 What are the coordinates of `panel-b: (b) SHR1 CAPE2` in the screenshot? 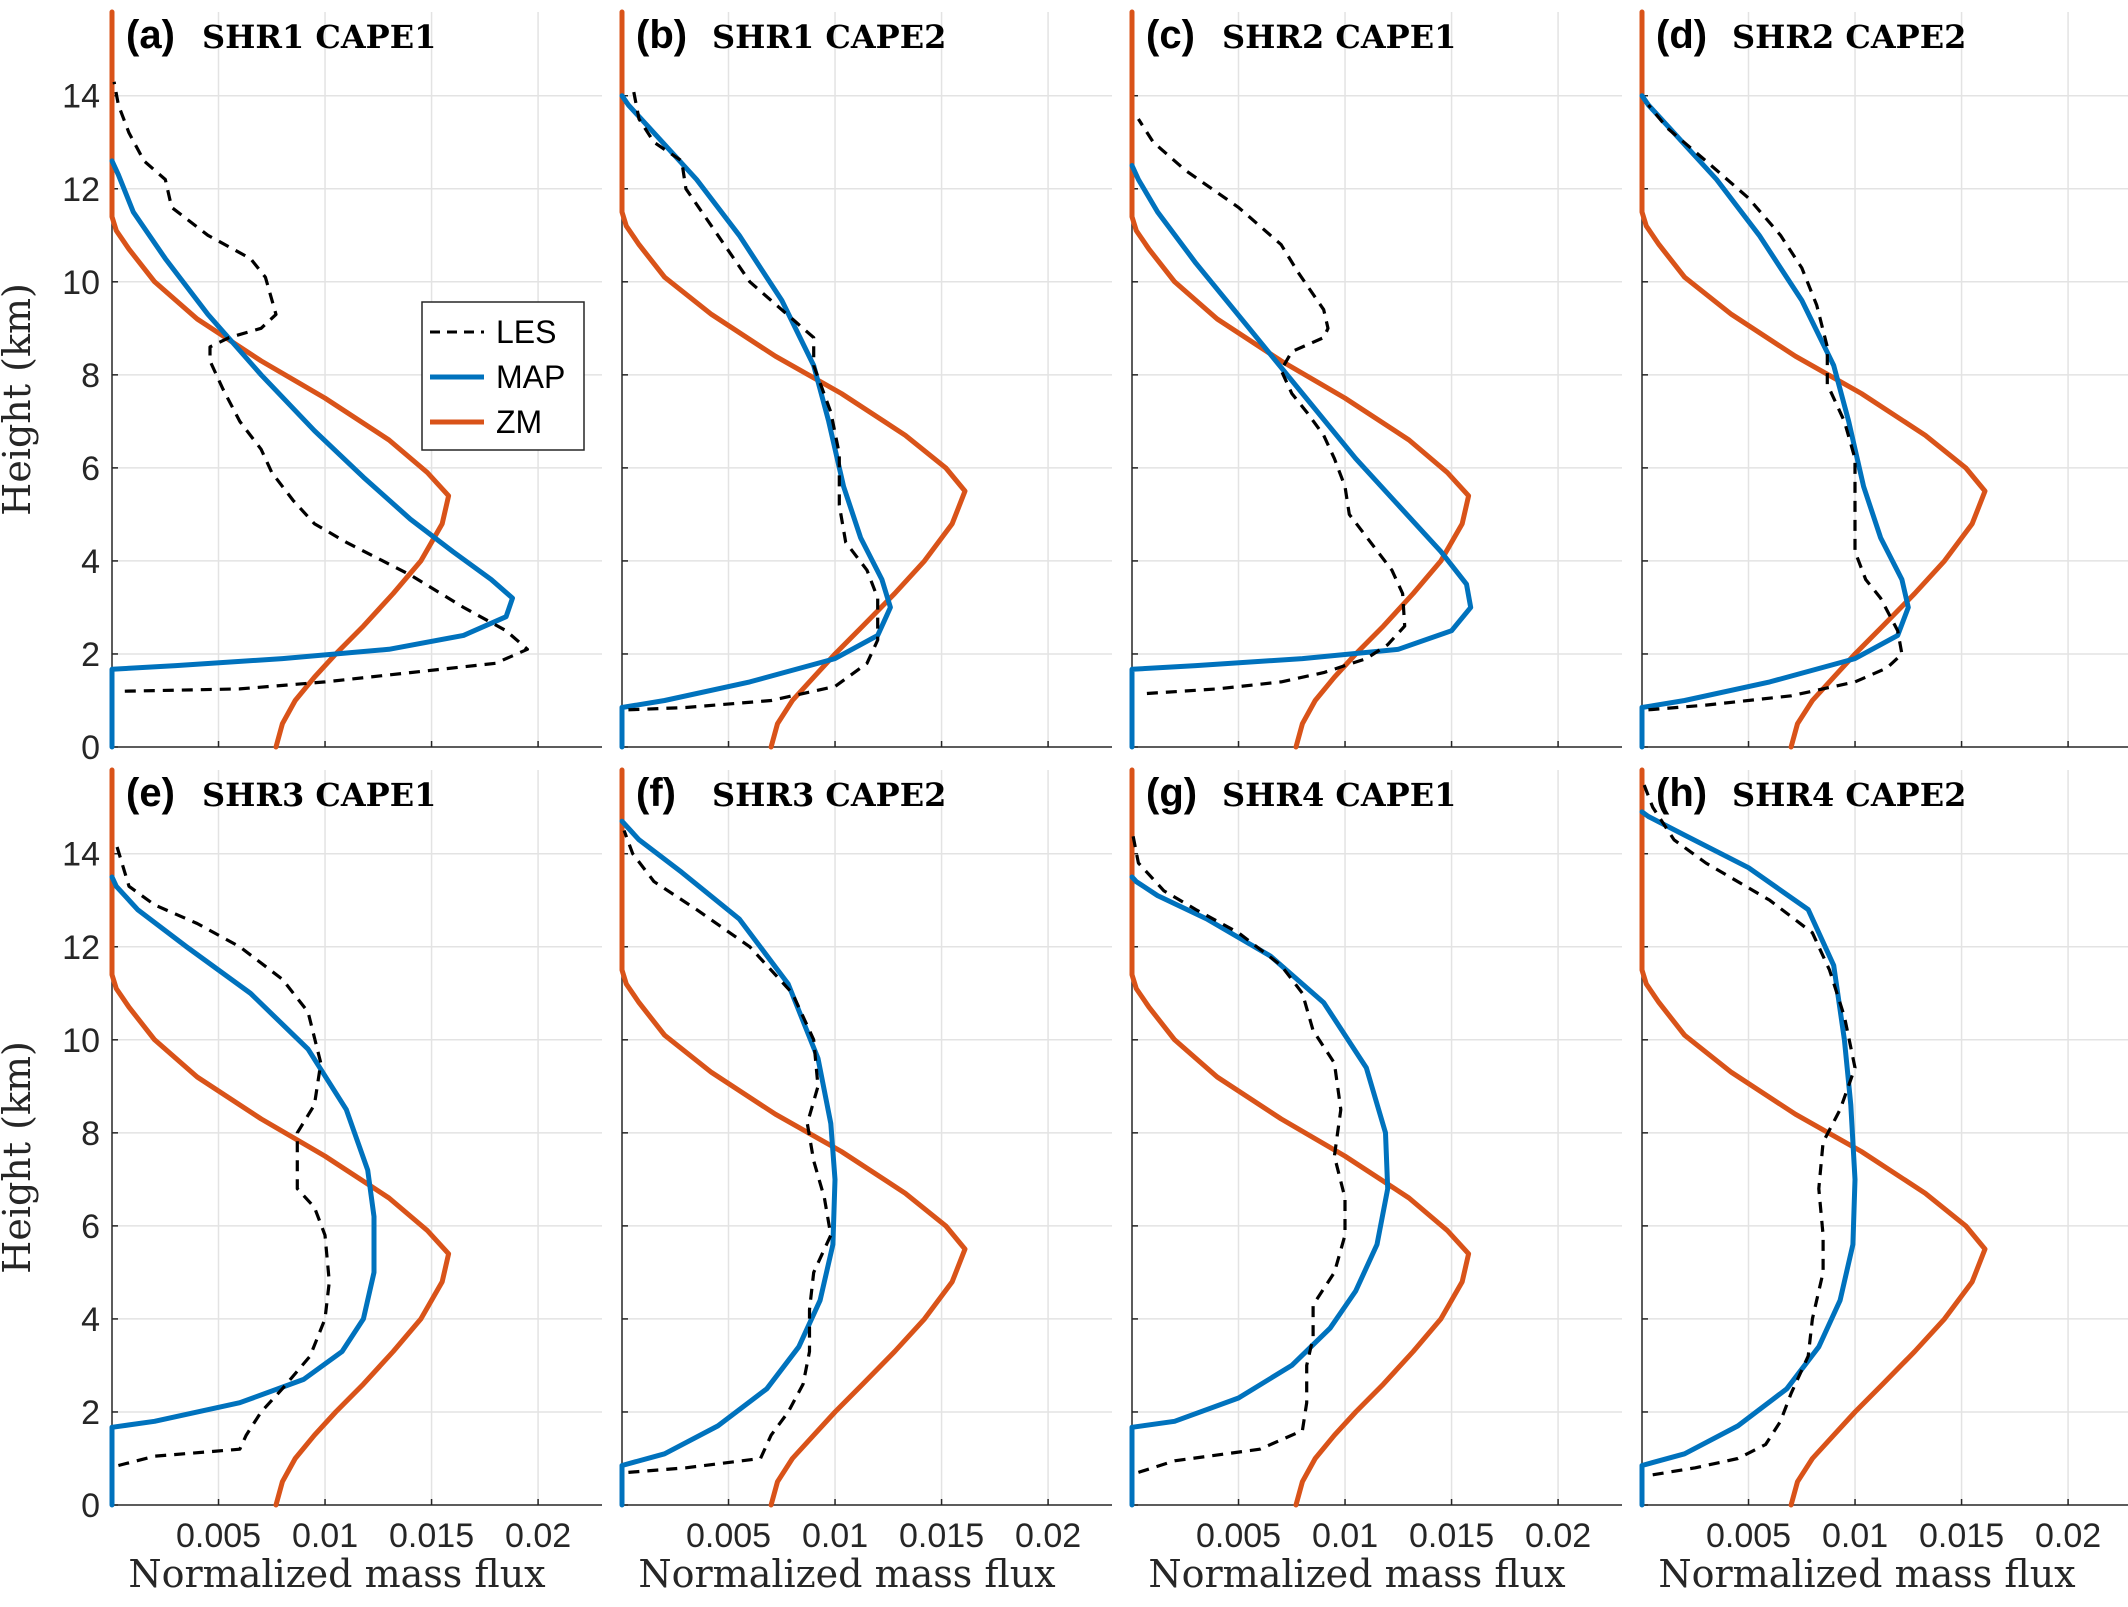 It's located at (865, 379).